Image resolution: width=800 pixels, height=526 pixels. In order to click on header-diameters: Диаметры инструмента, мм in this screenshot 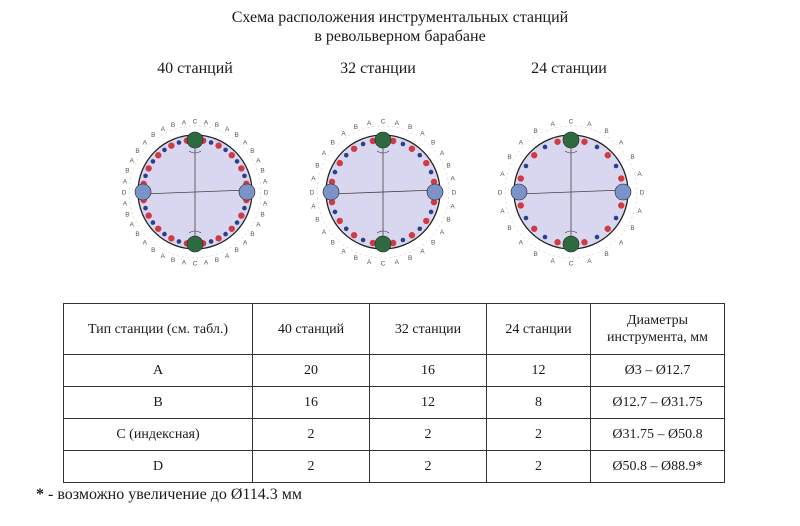, I will do `click(657, 329)`.